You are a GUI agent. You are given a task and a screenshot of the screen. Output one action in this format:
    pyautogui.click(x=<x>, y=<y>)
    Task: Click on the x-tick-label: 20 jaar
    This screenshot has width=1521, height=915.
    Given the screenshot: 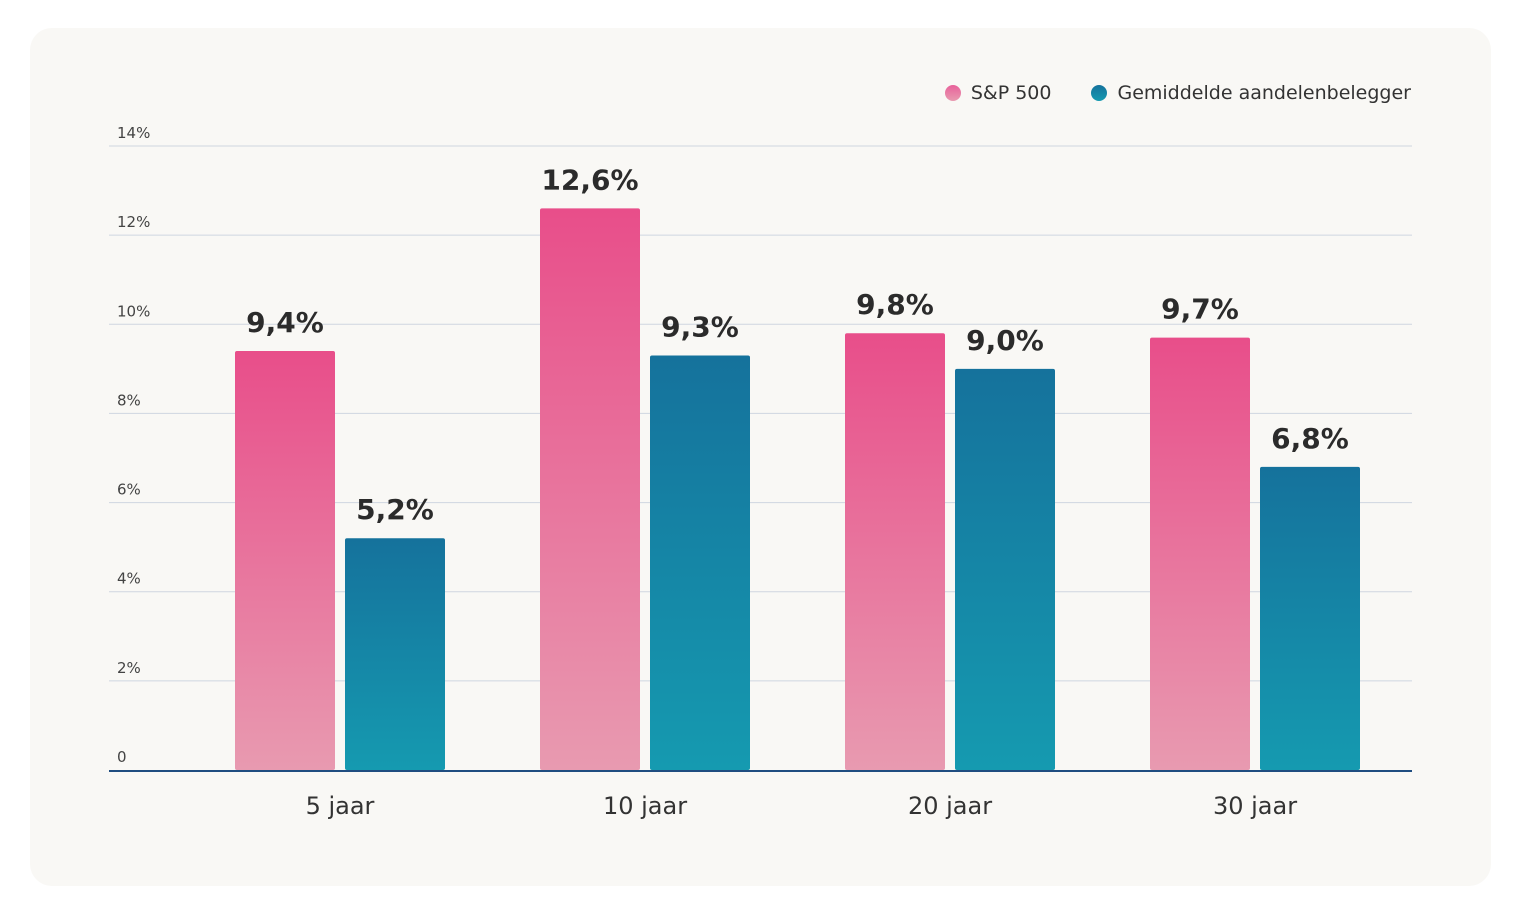 What is the action you would take?
    pyautogui.click(x=950, y=806)
    